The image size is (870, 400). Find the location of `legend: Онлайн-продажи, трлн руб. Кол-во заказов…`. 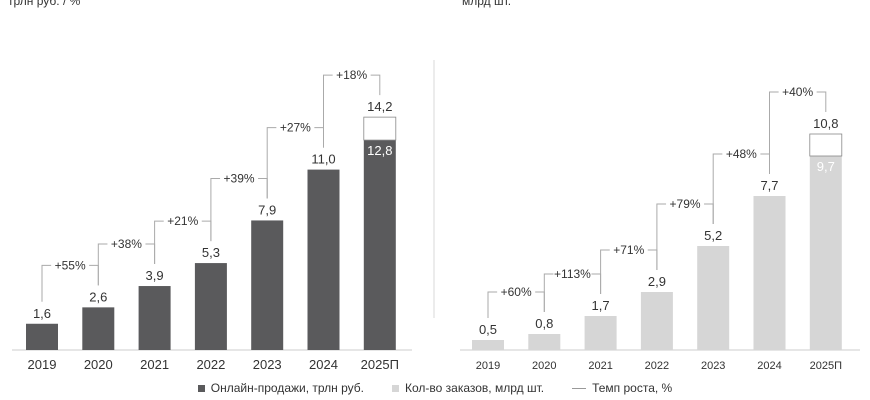

legend: Онлайн-продажи, трлн руб. Кол-во заказов… is located at coordinates (435, 388).